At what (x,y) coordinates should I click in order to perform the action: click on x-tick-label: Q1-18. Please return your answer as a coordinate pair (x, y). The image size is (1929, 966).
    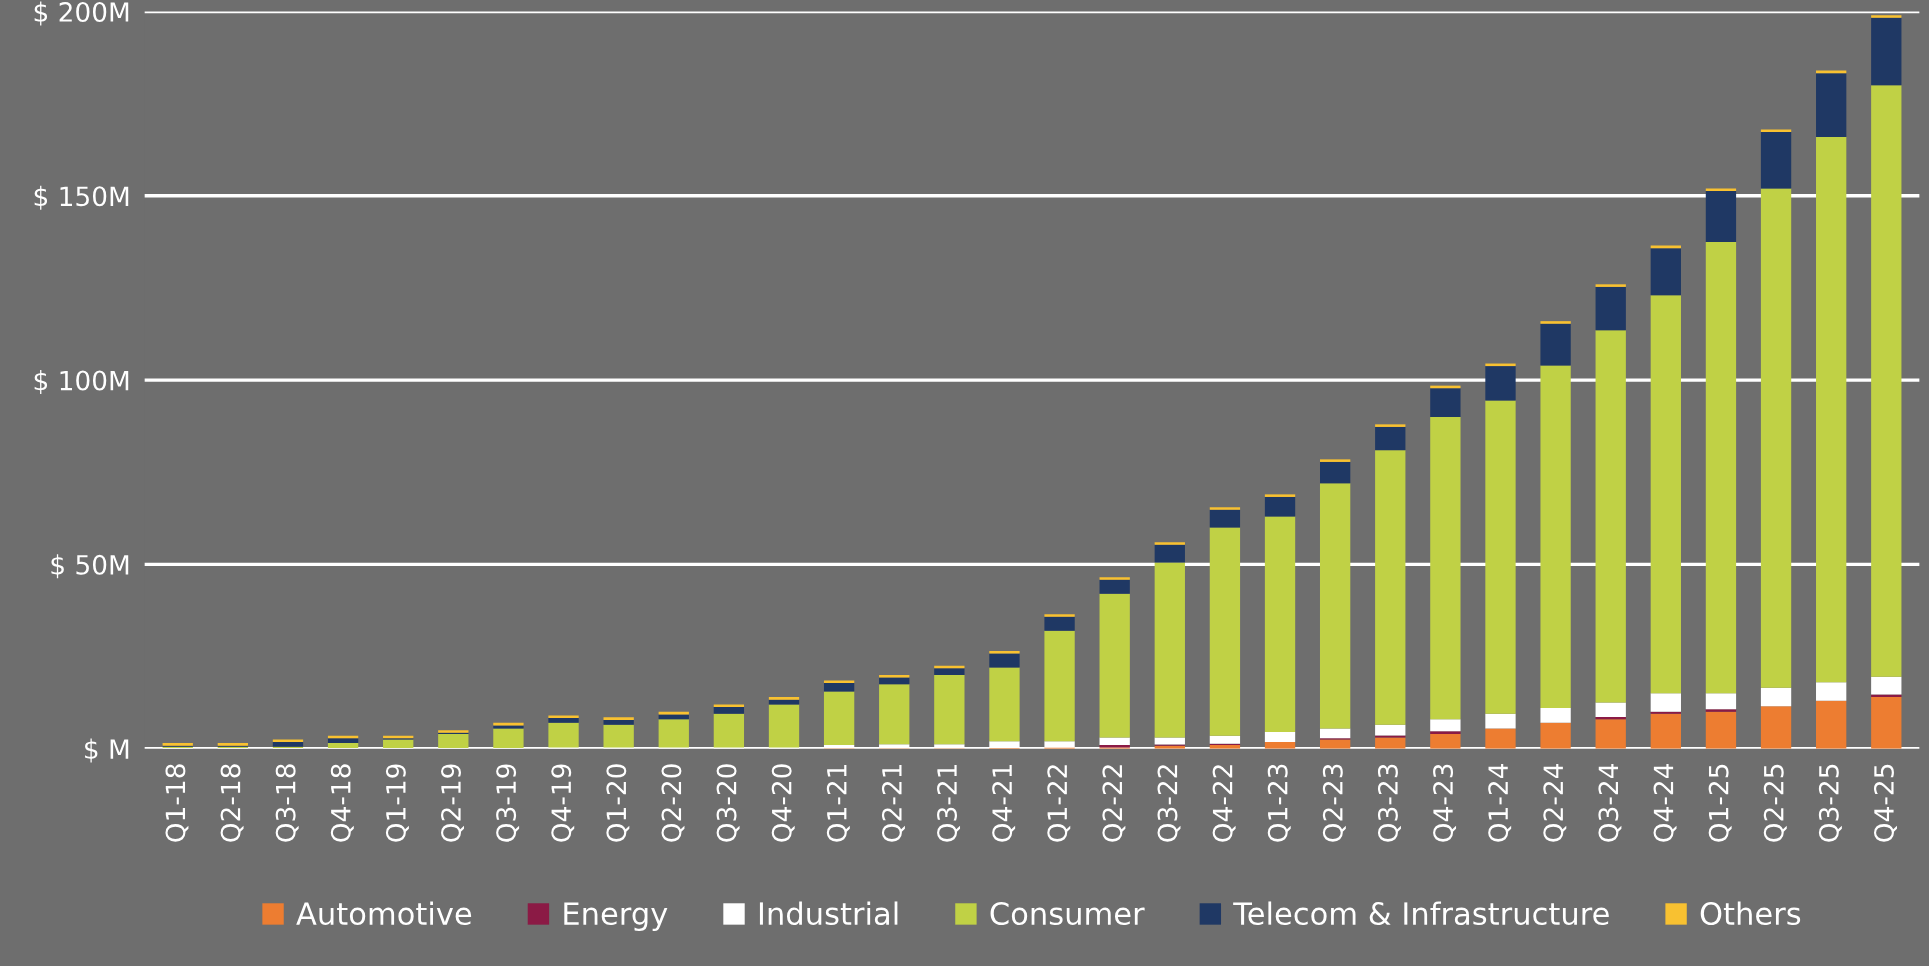
    Looking at the image, I should click on (177, 803).